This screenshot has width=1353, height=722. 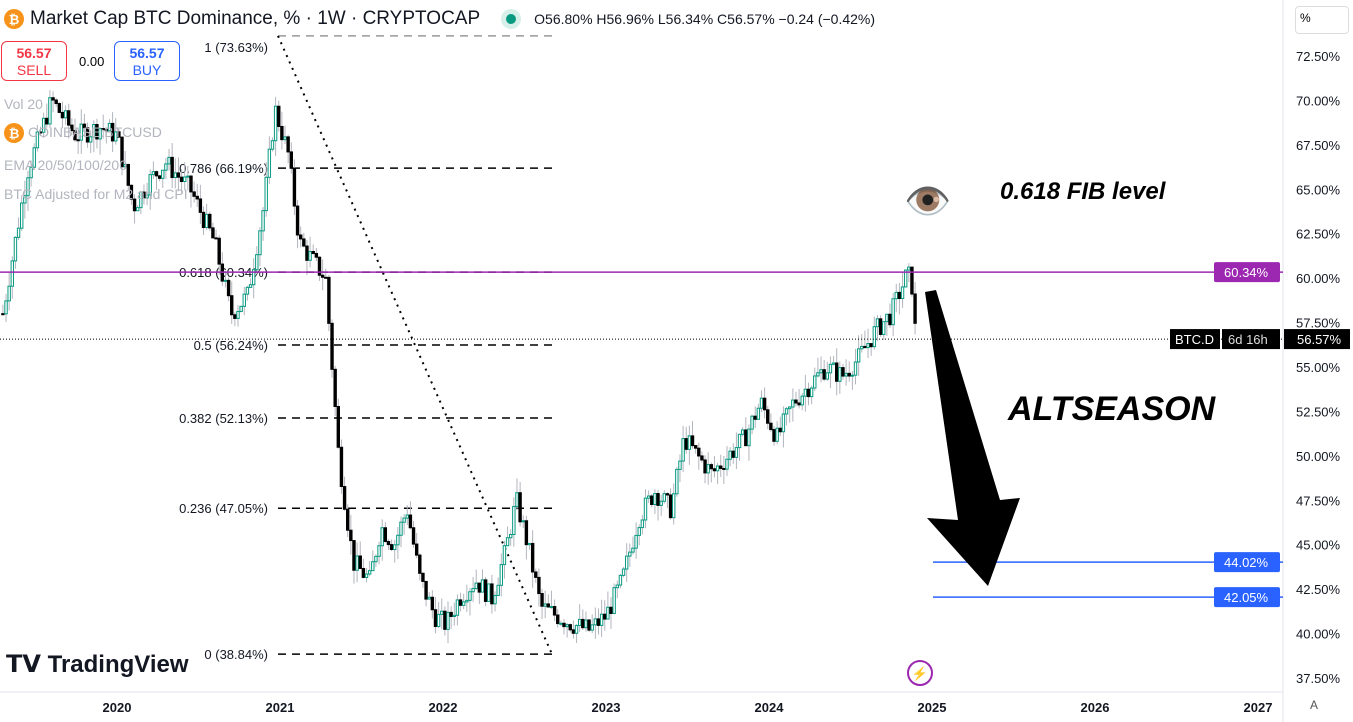 I want to click on y-tick-label: 45.00%, so click(x=1318, y=545).